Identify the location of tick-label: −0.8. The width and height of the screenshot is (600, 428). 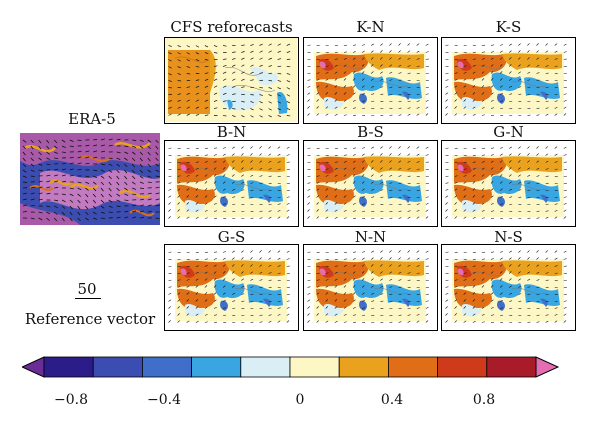
(71, 400).